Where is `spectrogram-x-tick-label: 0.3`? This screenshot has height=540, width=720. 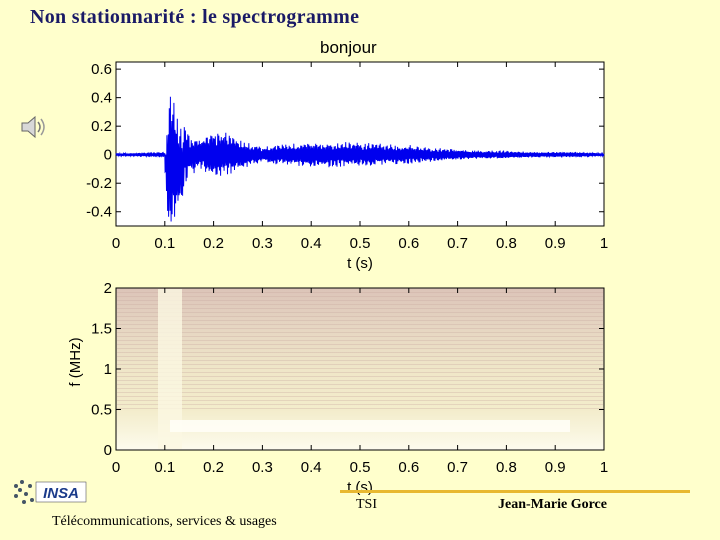
spectrogram-x-tick-label: 0.3 is located at coordinates (262, 467).